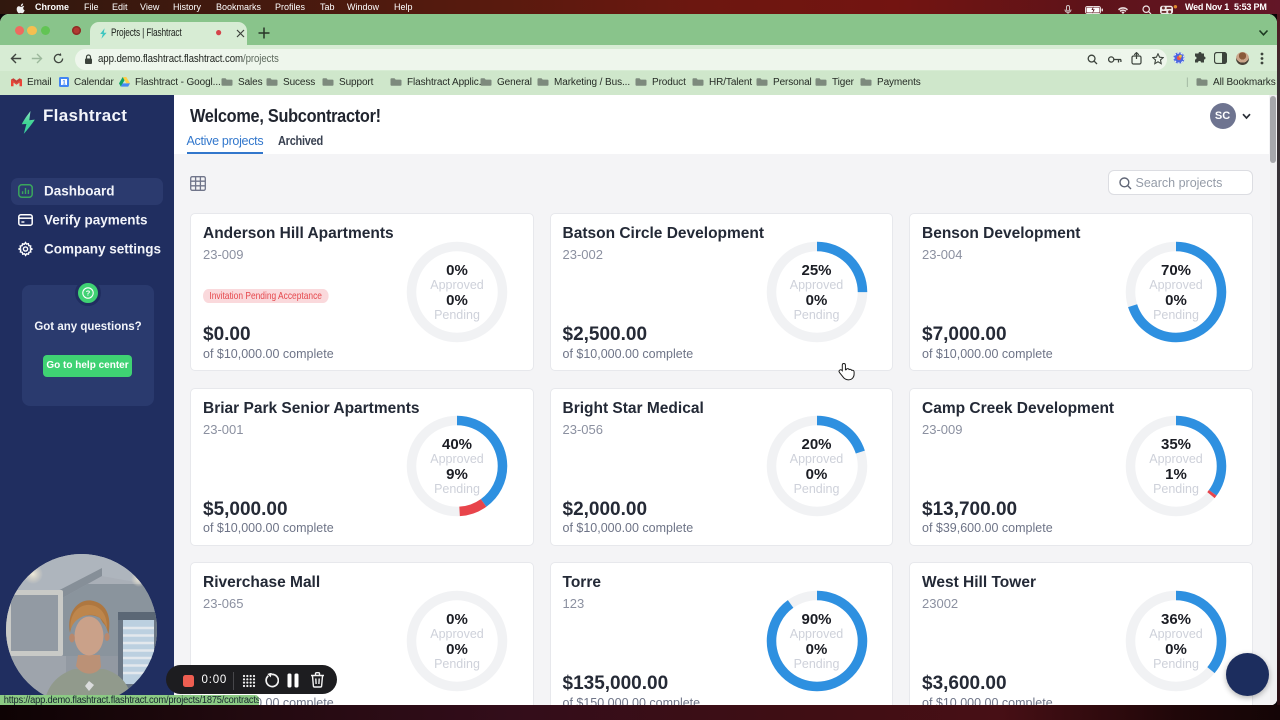 The image size is (1280, 720). I want to click on svg-text: 1, so click(64, 83).